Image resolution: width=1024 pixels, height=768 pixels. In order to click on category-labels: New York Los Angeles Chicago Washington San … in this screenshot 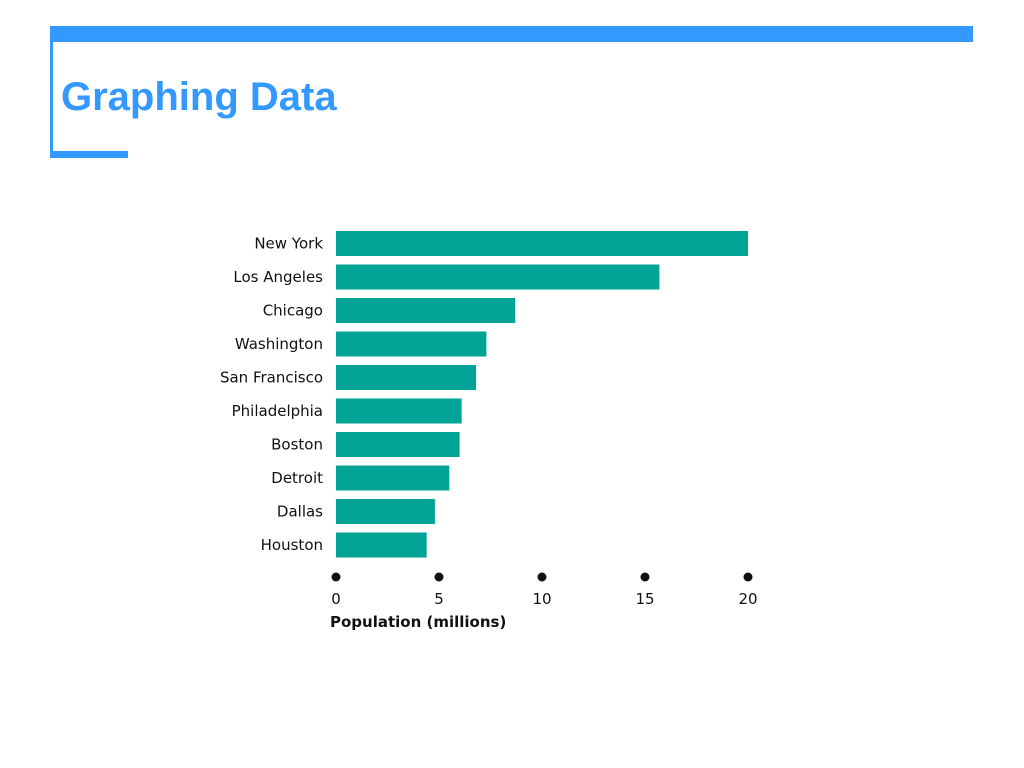, I will do `click(271, 395)`.